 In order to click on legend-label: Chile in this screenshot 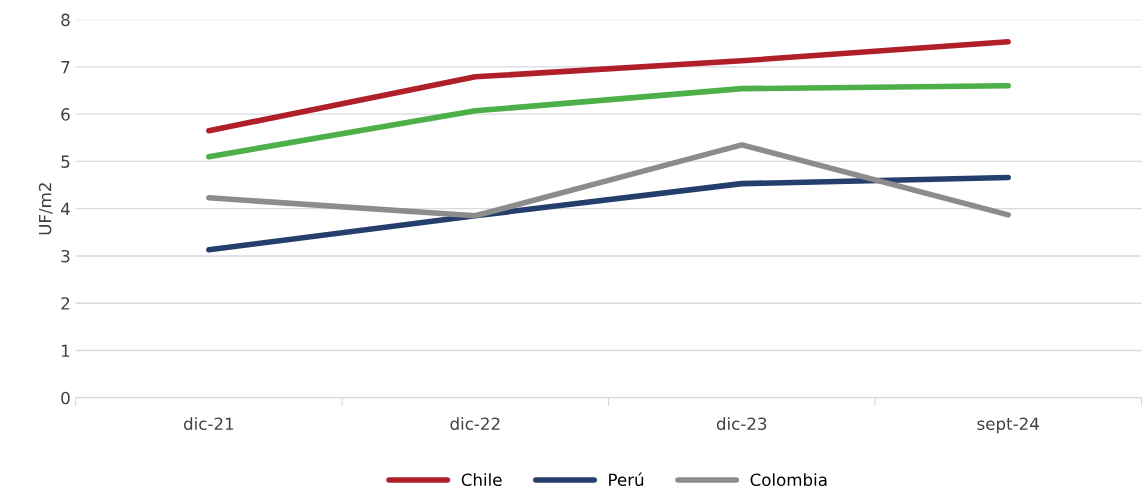, I will do `click(481, 480)`.